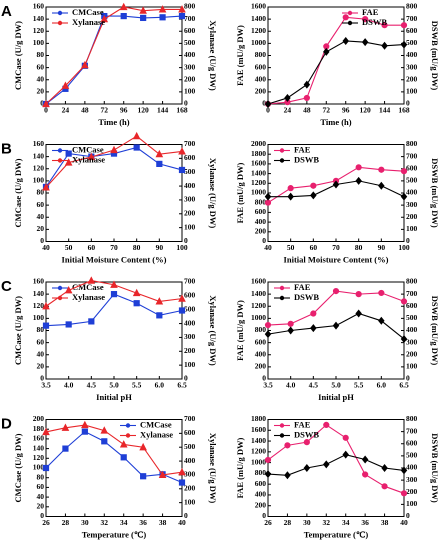 The height and width of the screenshot is (550, 445). I want to click on y-tick-label: 400, so click(261, 221).